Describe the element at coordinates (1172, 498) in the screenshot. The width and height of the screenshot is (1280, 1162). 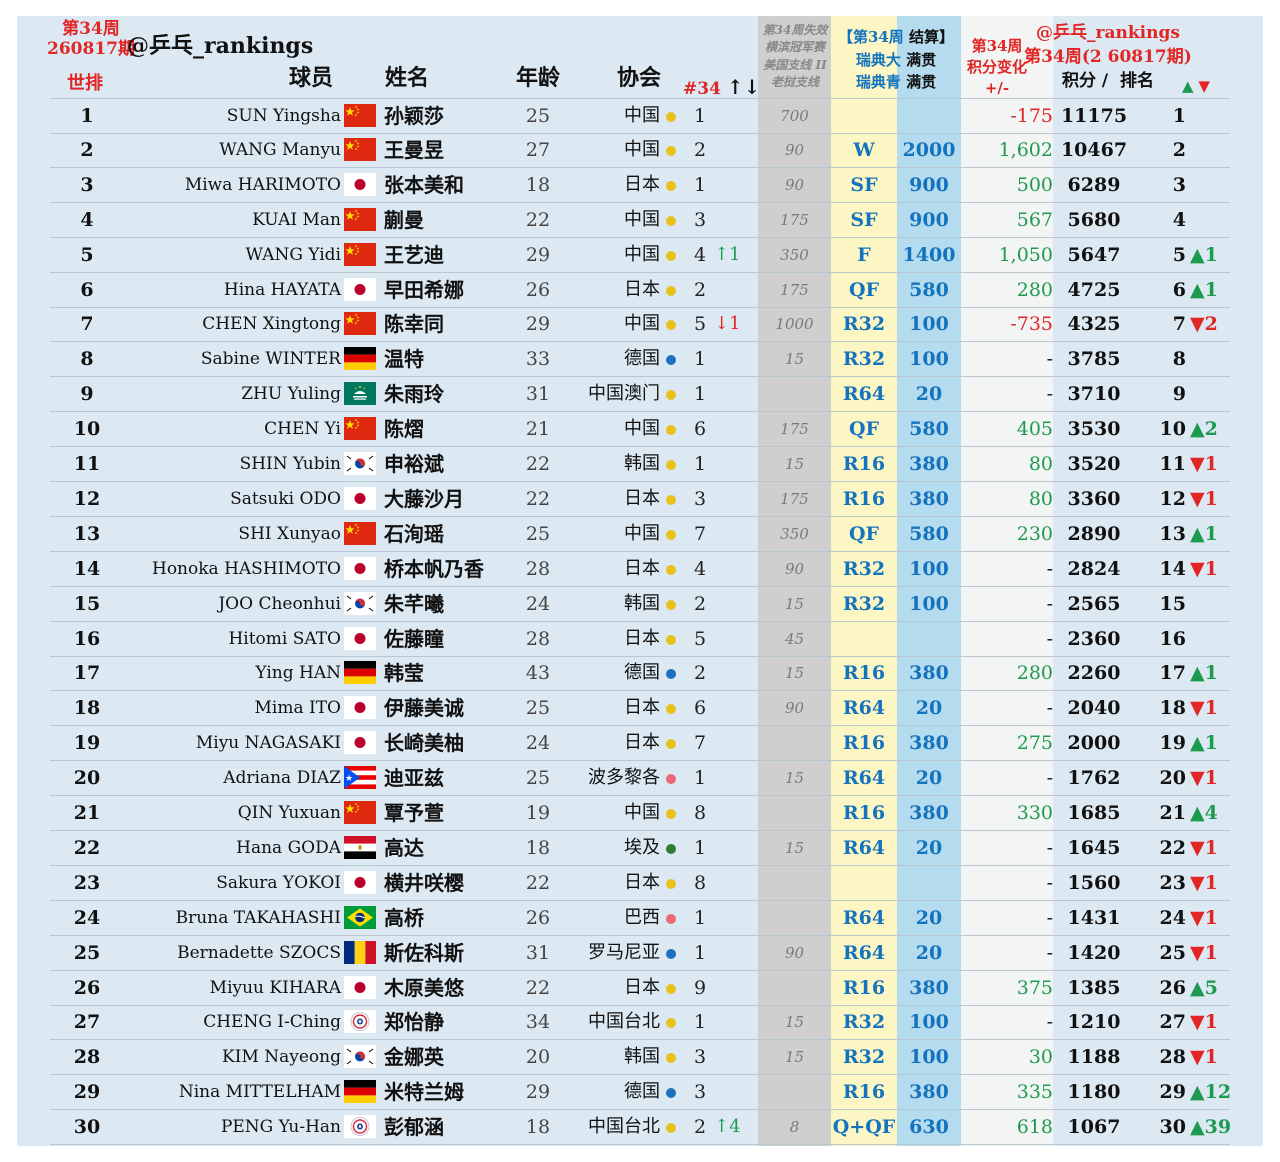
I see `rank-cell: 12` at that location.